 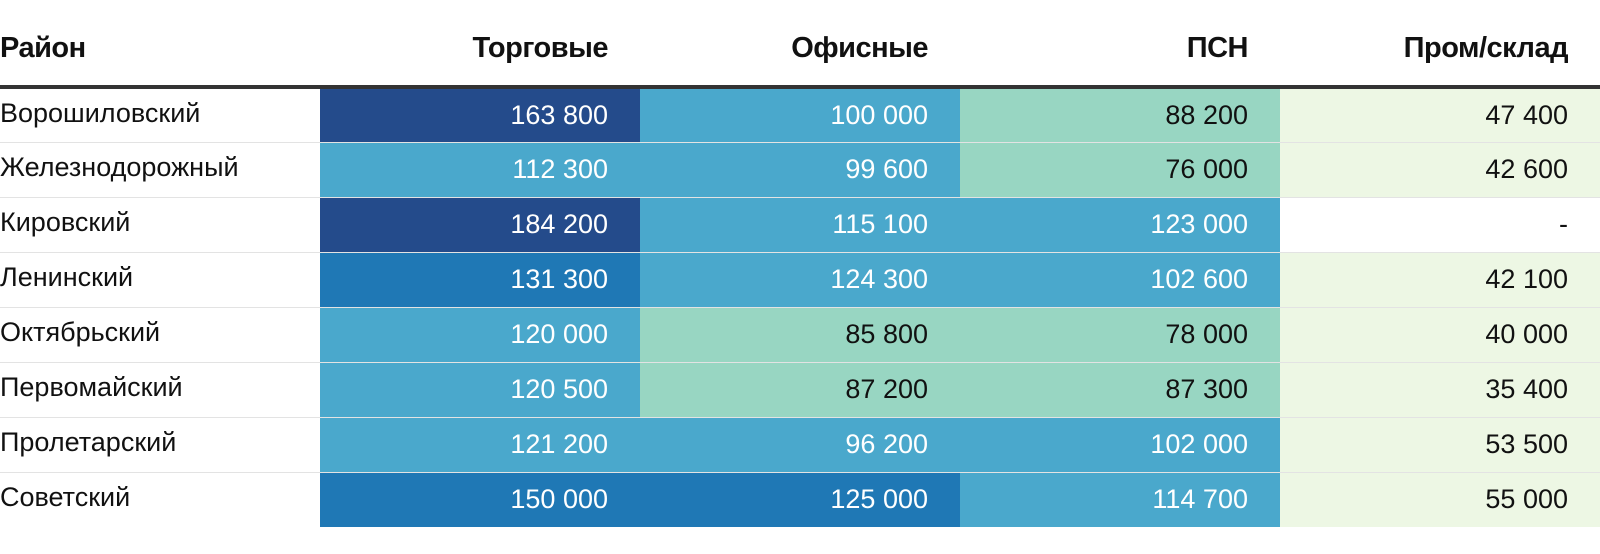 I want to click on column-header-district: Район, so click(x=160, y=44).